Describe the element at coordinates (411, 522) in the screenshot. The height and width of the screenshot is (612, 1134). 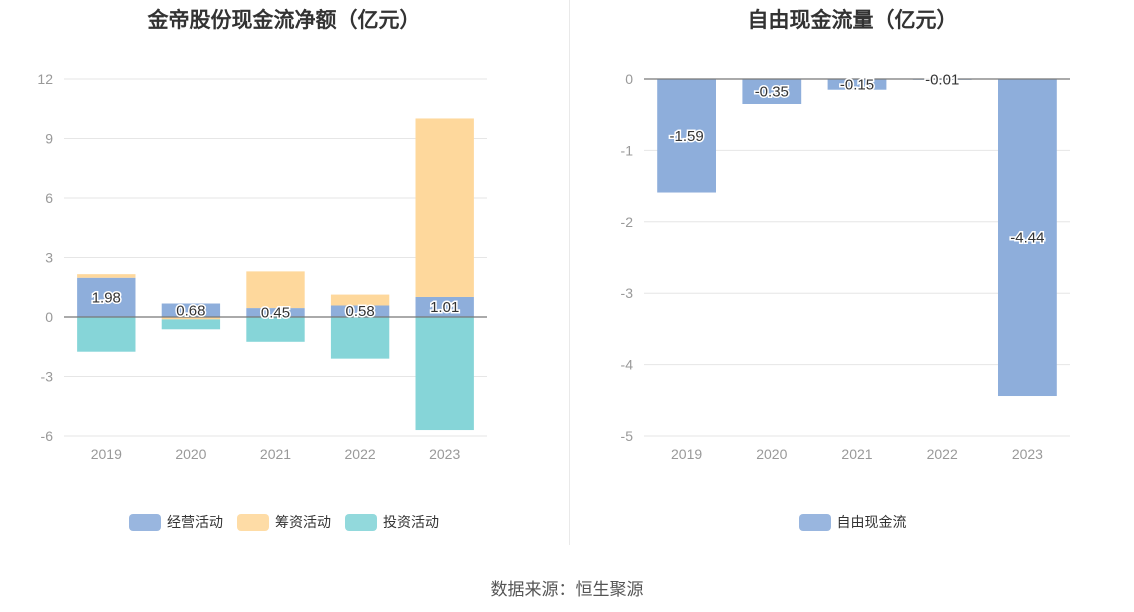
I see `legend-label: 投资活动` at that location.